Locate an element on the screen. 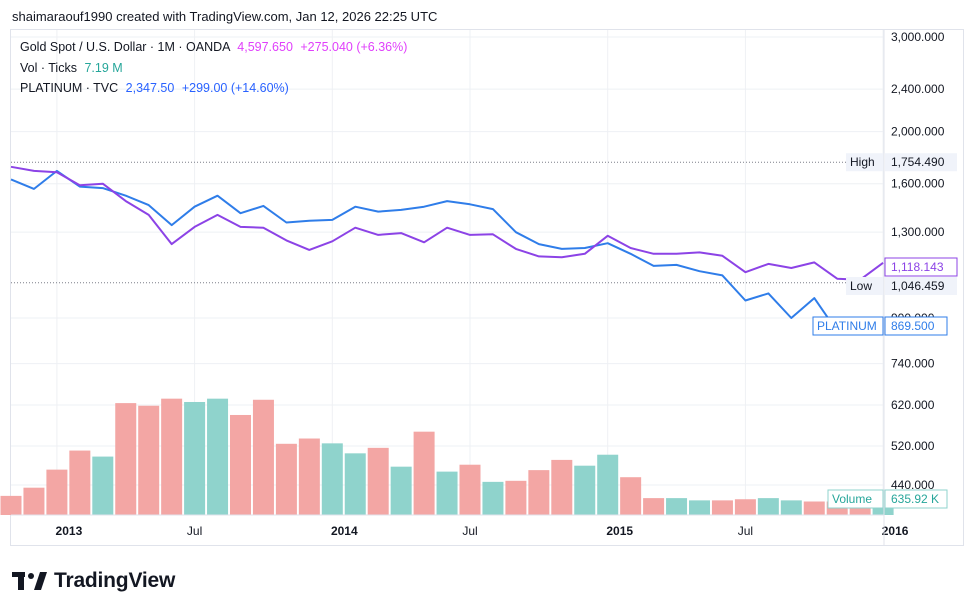  volume-label-tag is located at coordinates (855, 499).